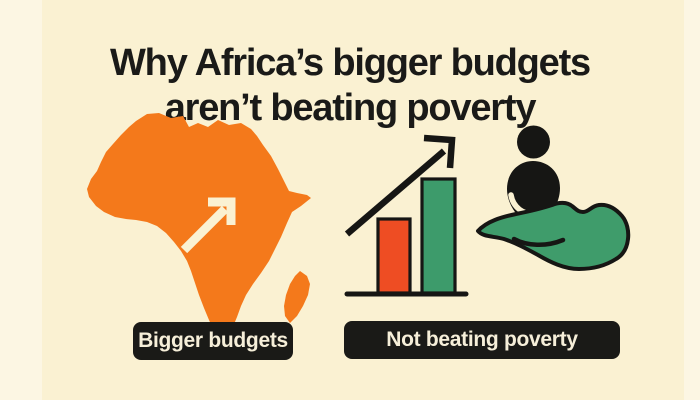 This screenshot has width=700, height=400. What do you see at coordinates (394, 256) in the screenshot?
I see `chart-bar-short` at bounding box center [394, 256].